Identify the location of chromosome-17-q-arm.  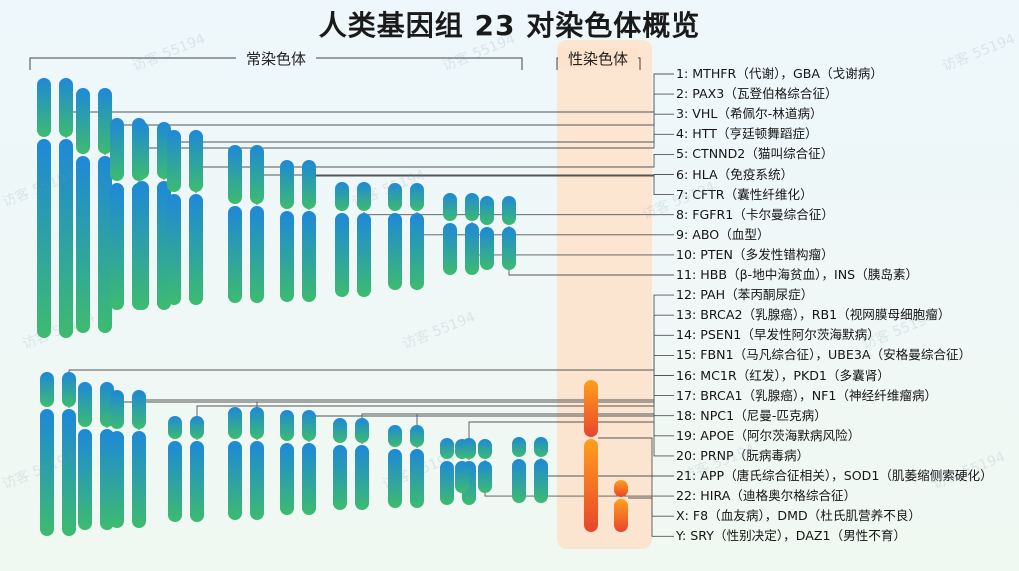
(309, 479).